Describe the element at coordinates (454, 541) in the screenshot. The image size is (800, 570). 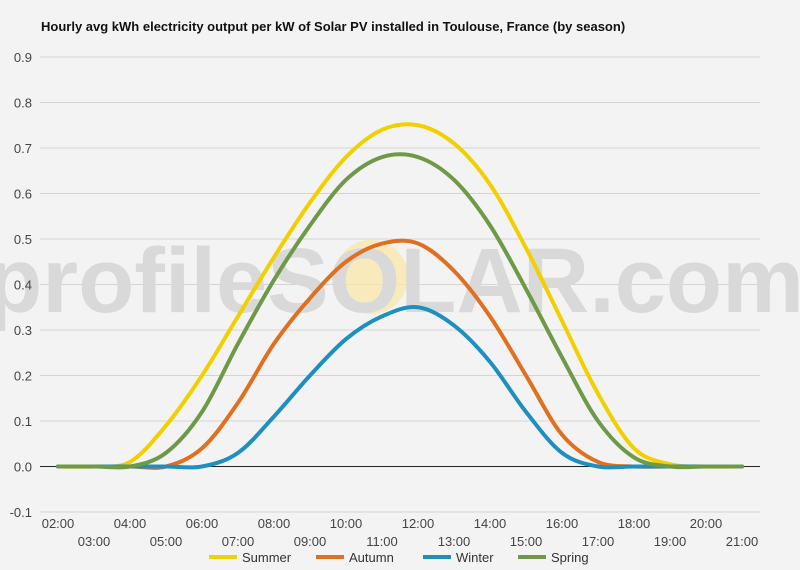
I see `x-tick-label: 13:00` at that location.